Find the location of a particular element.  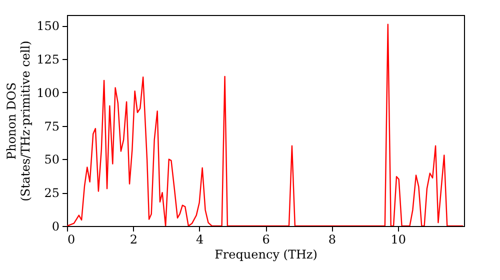

x-tick-label: 0 is located at coordinates (72, 239).